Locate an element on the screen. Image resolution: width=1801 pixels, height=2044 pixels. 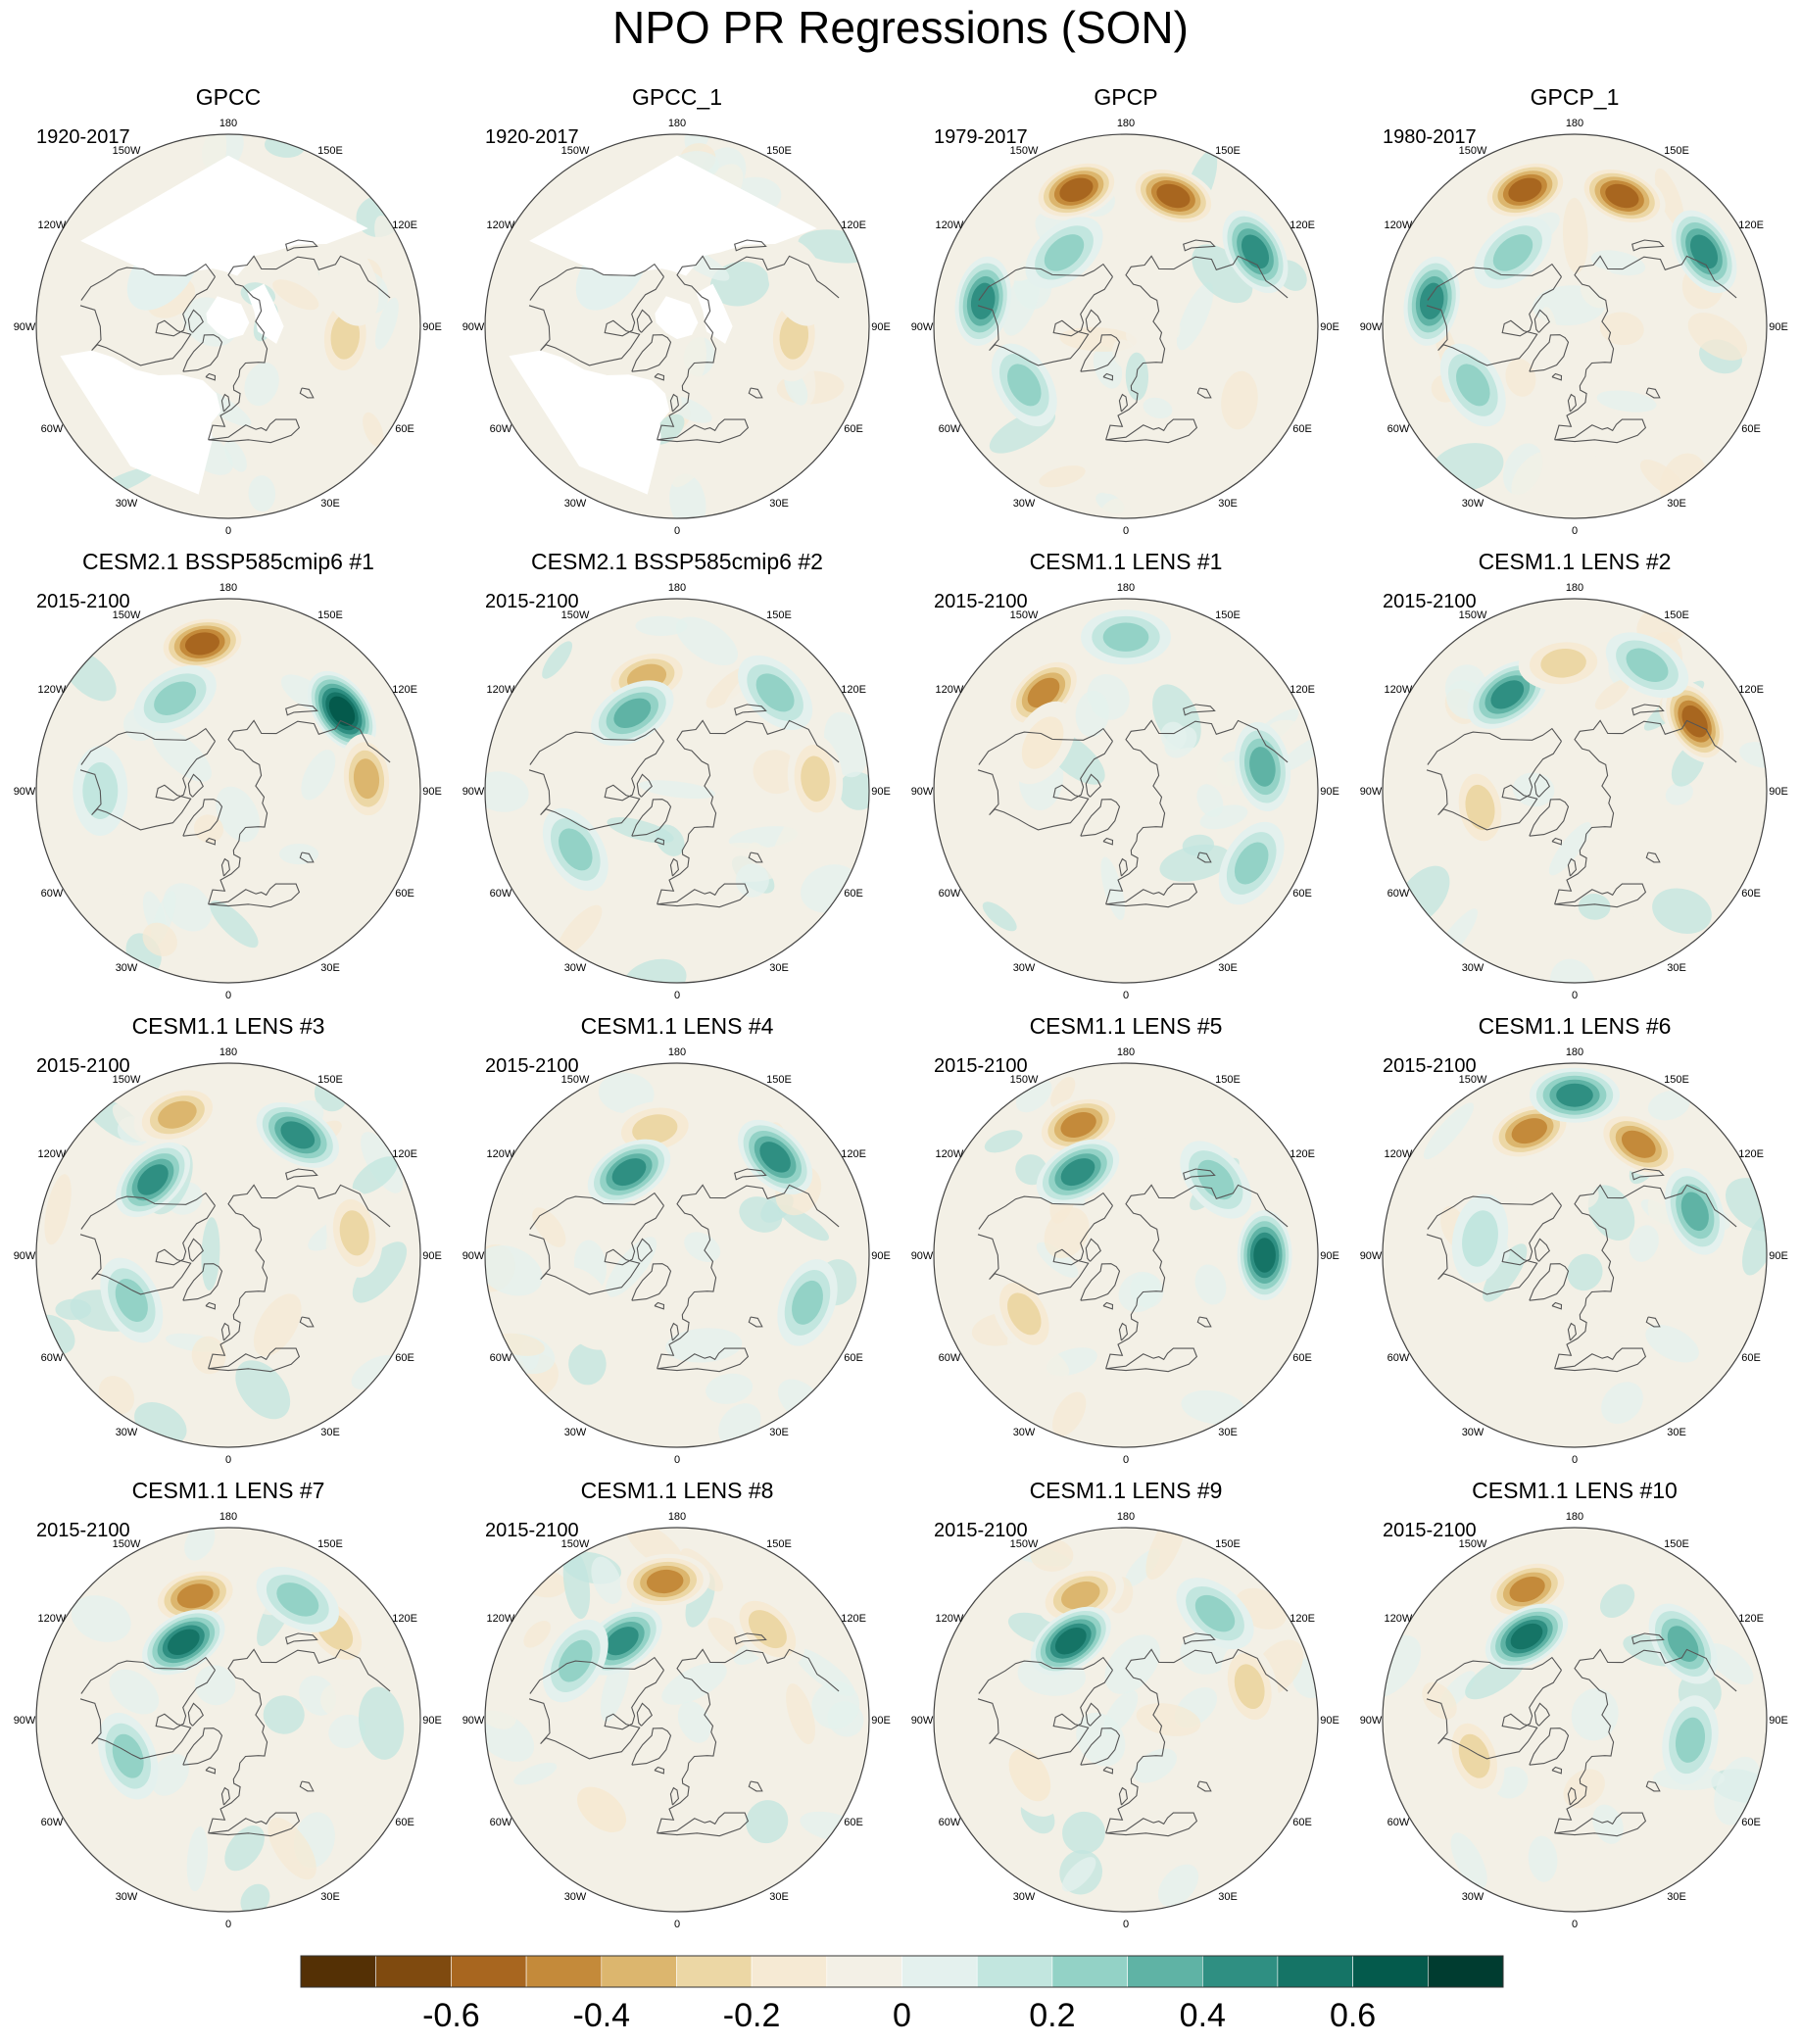
colorbar-frame is located at coordinates (902, 1972).